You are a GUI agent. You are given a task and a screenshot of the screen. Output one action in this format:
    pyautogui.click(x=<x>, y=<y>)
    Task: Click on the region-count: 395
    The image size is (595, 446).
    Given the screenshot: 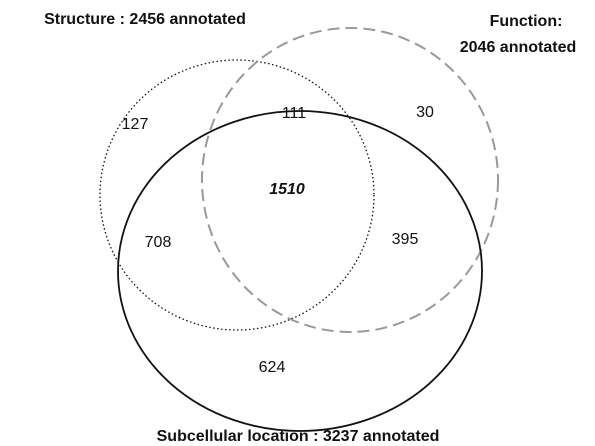 What is the action you would take?
    pyautogui.click(x=405, y=239)
    